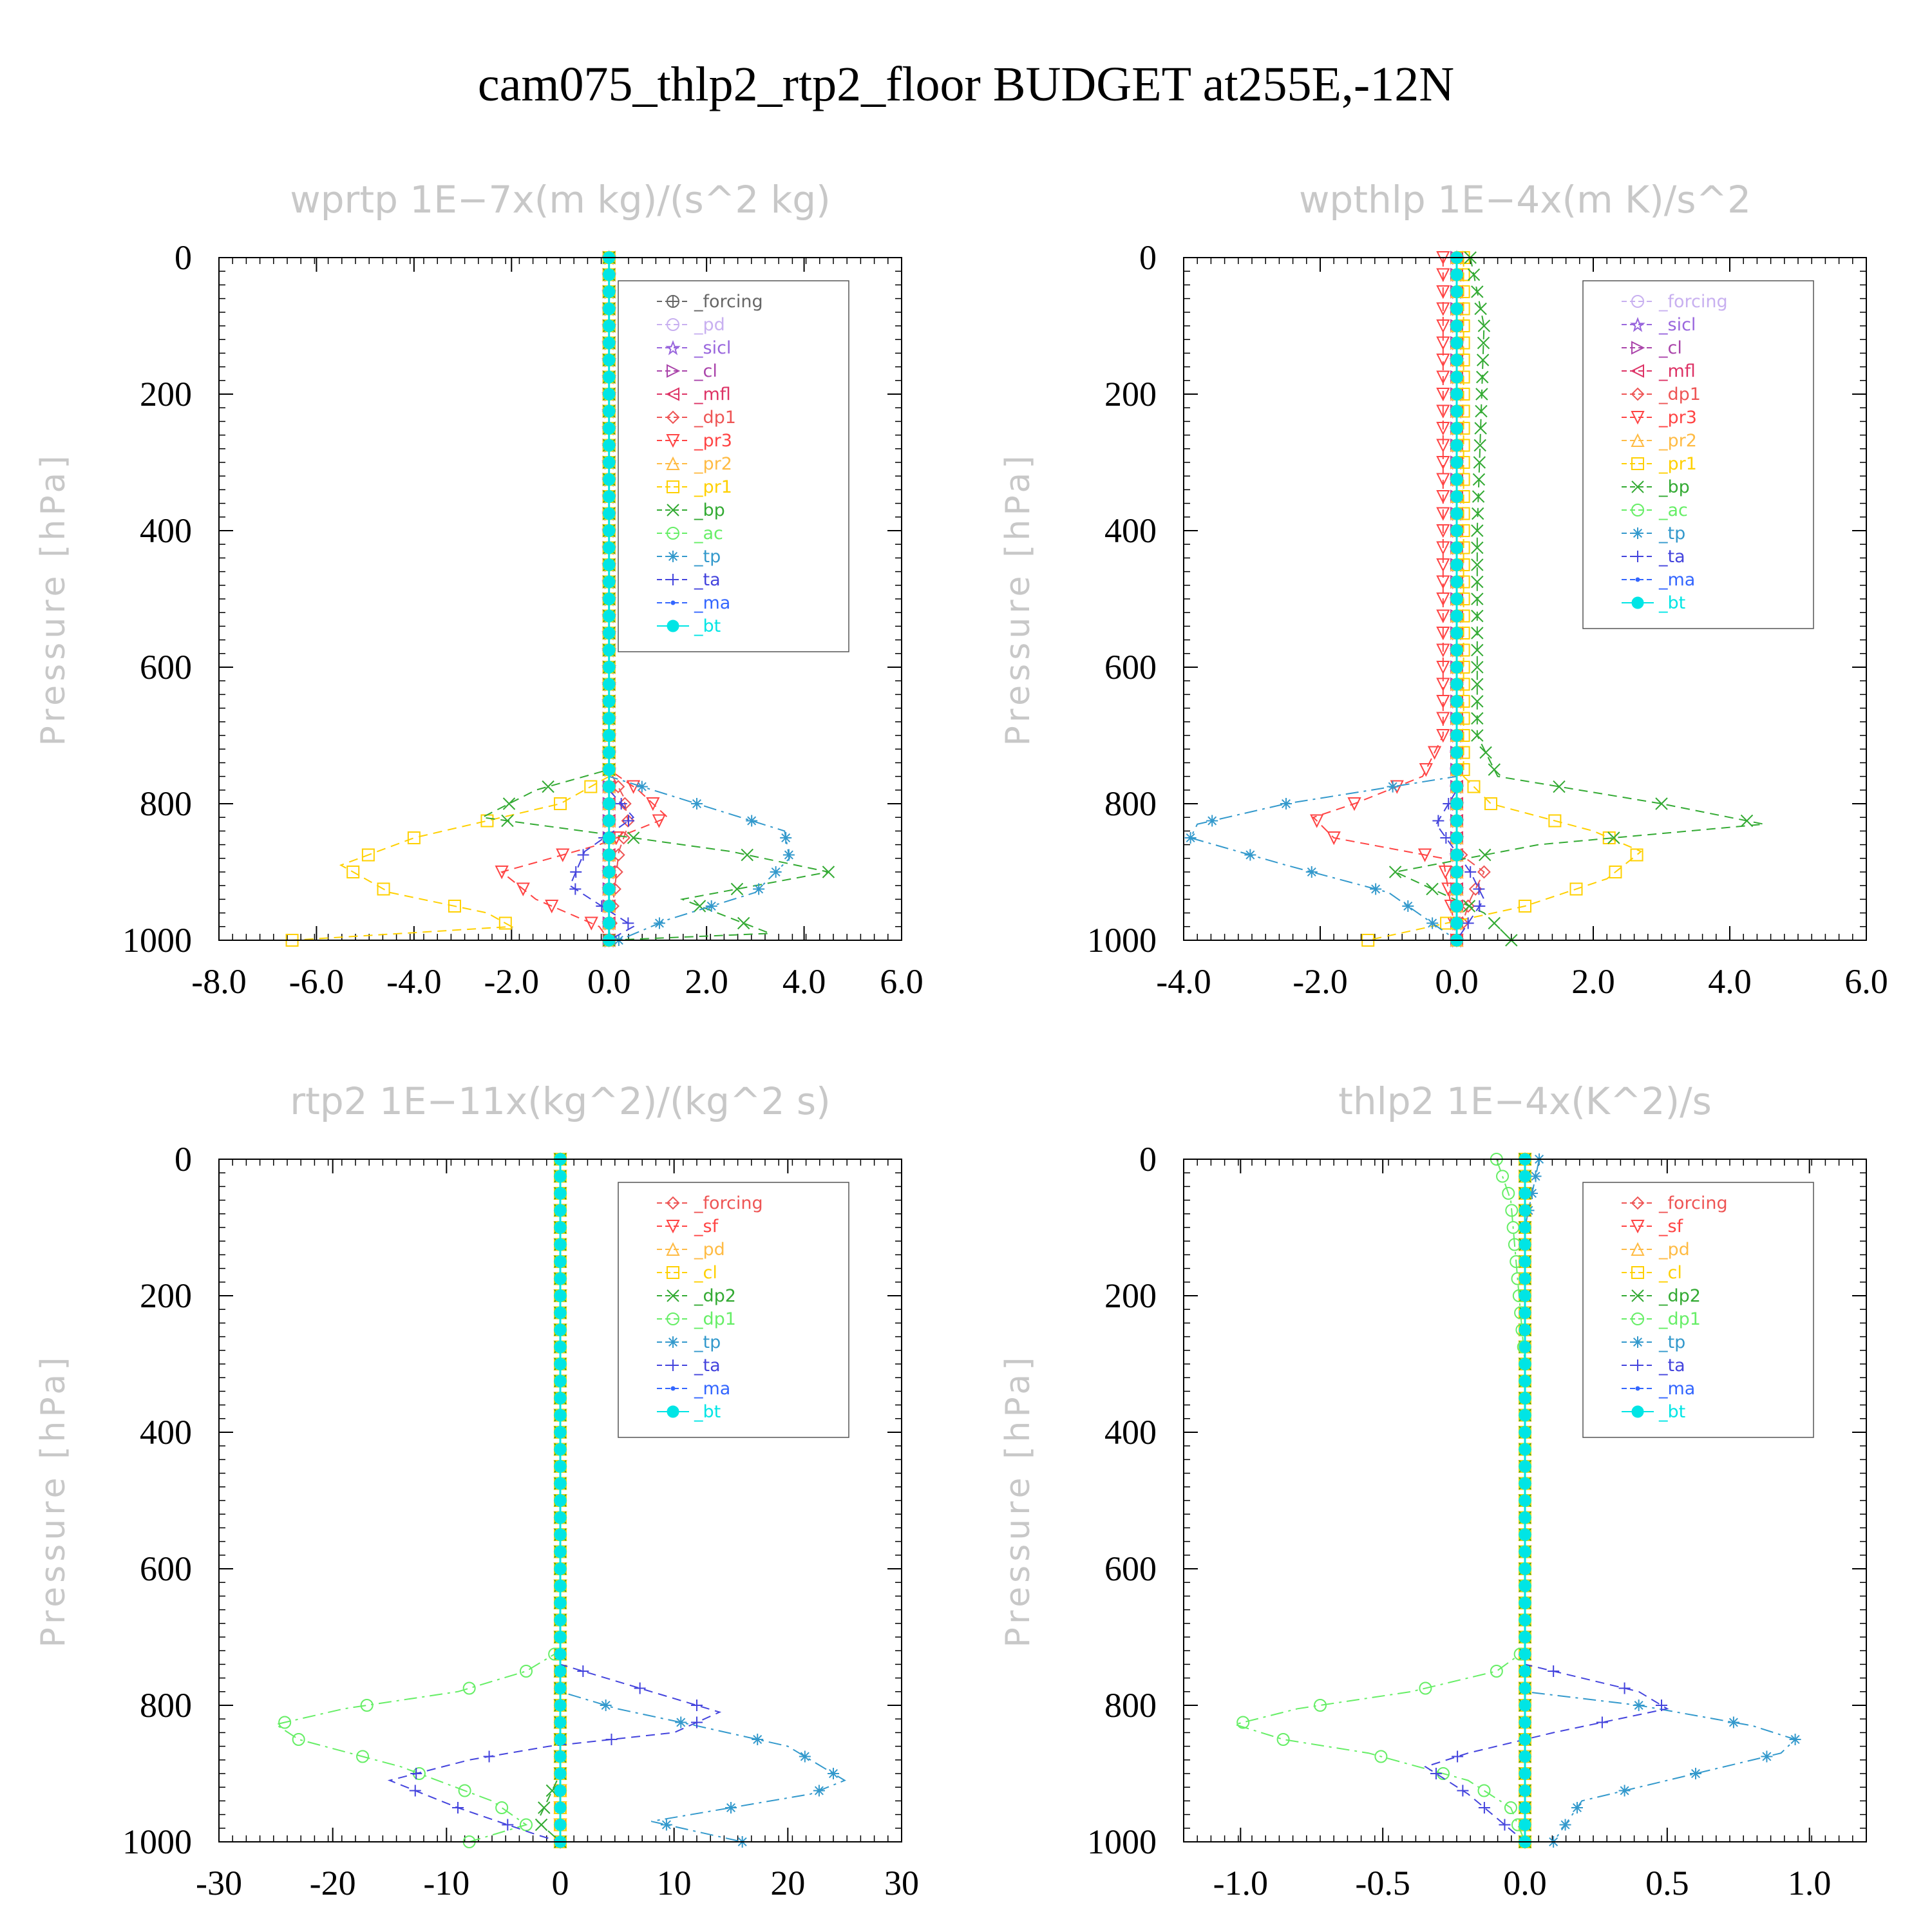 The height and width of the screenshot is (1932, 1932). I want to click on y-tick-label: 800, so click(1130, 804).